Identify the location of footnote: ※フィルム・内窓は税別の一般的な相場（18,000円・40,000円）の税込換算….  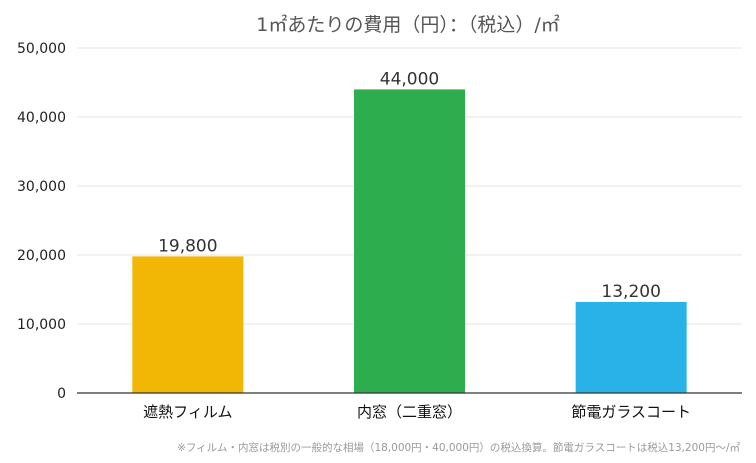
(458, 447).